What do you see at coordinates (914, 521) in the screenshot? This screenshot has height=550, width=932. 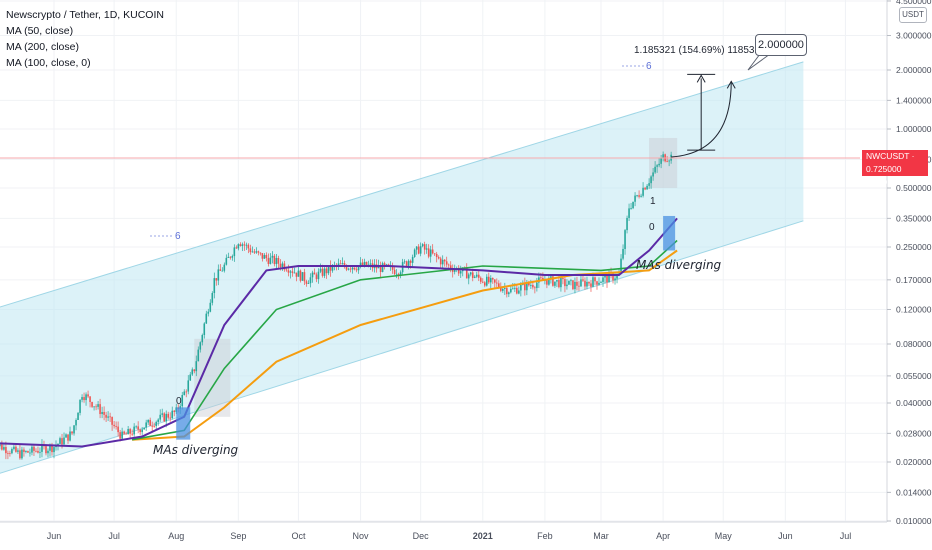 I see `y-tick-label: 0.010000` at bounding box center [914, 521].